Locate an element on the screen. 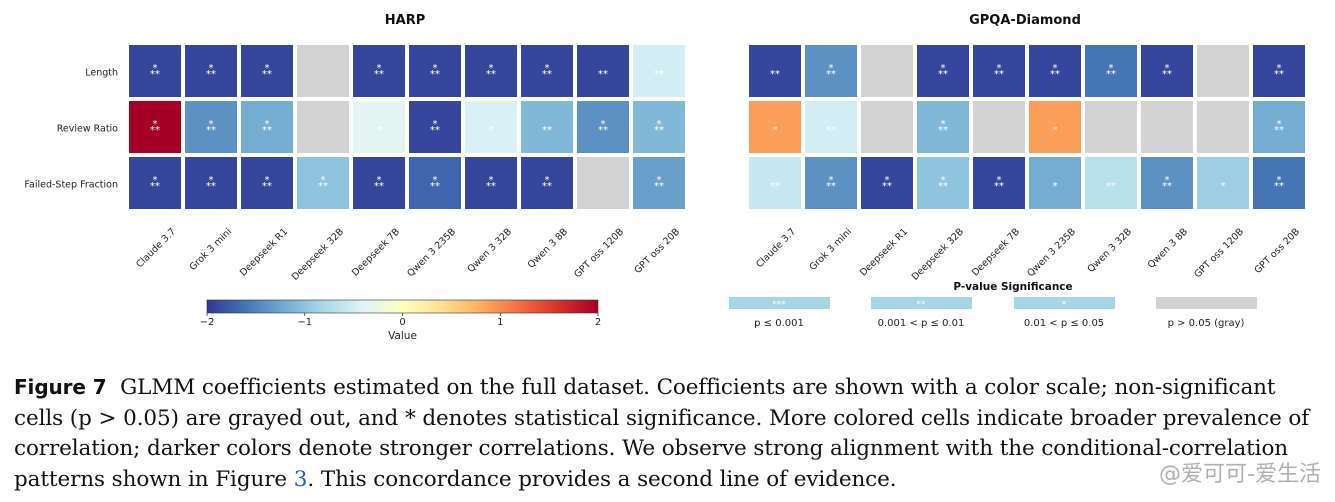 Image resolution: width=1335 pixels, height=502 pixels. pvalue-legend-symbol: ** is located at coordinates (922, 305).